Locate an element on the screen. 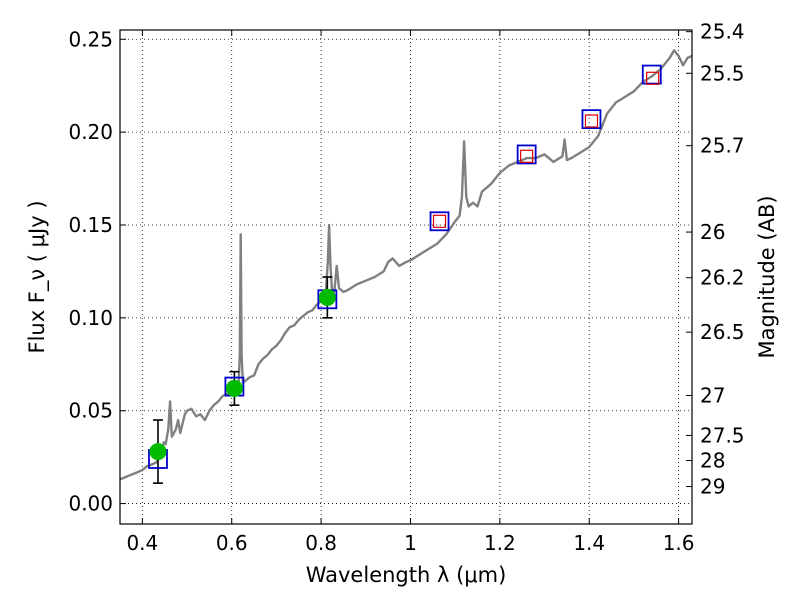 This screenshot has width=800, height=600. x-tick-label: 0.4 is located at coordinates (142, 543).